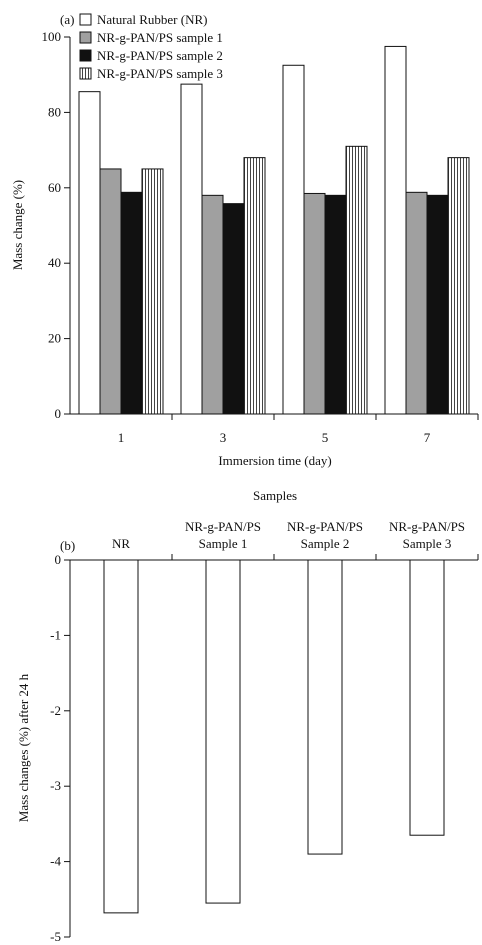 This screenshot has height=945, width=482. What do you see at coordinates (58, 559) in the screenshot?
I see `y-tick-label-b: 0` at bounding box center [58, 559].